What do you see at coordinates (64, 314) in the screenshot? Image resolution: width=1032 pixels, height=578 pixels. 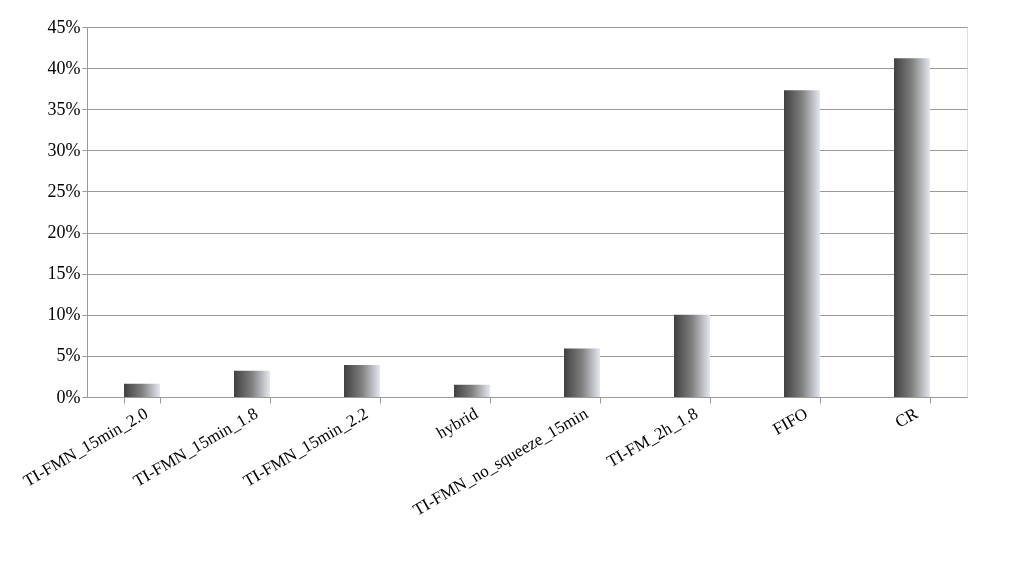 I see `y-tick-label: 10%` at bounding box center [64, 314].